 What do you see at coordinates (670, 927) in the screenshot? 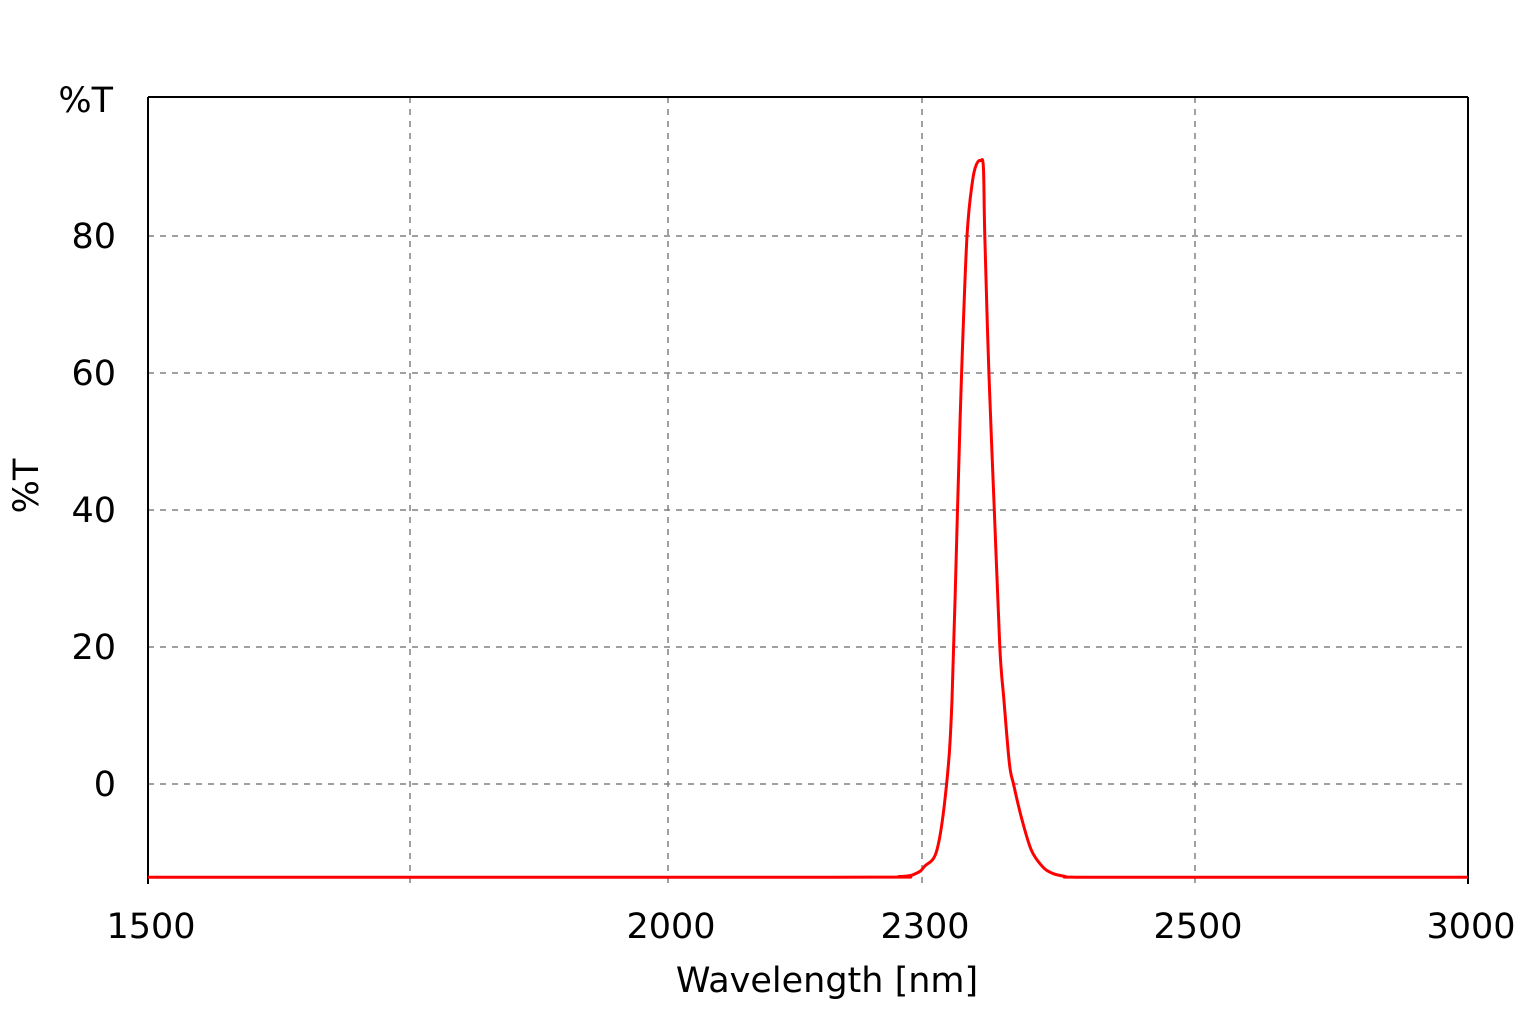
I see `x-tick-label: 2000` at bounding box center [670, 927].